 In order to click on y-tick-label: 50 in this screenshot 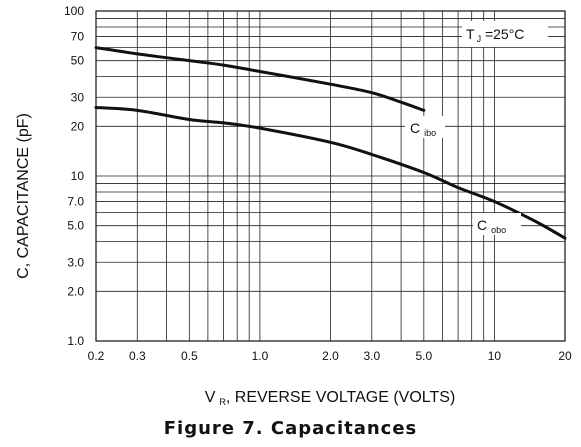, I will do `click(78, 61)`.